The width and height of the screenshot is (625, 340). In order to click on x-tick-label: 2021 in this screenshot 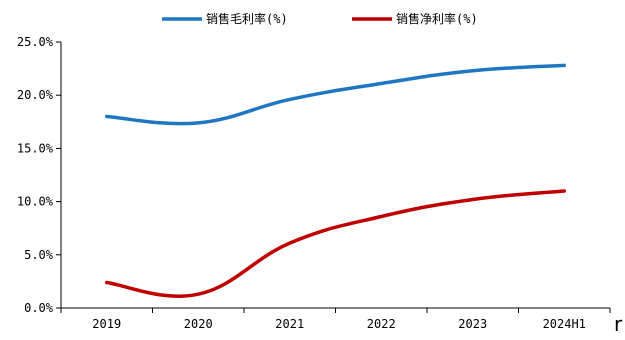, I will do `click(289, 324)`.